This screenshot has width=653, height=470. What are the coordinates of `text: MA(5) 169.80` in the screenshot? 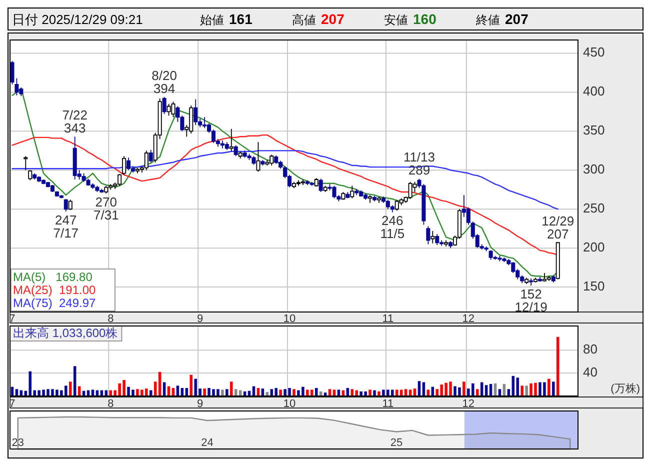 It's located at (53, 277).